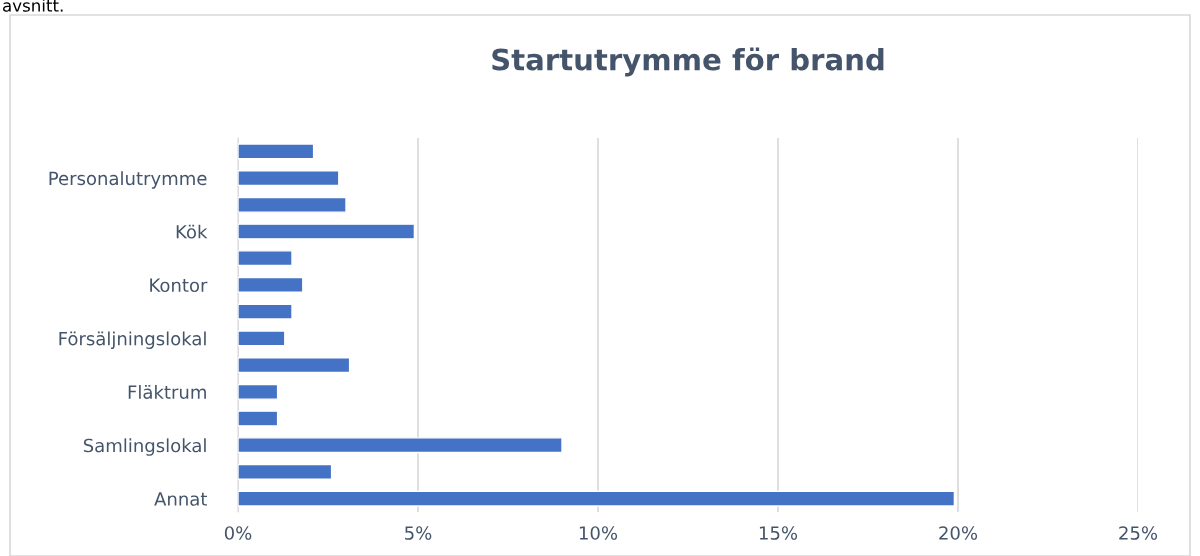 This screenshot has height=556, width=1200. I want to click on y-tick-label: Kök, so click(192, 231).